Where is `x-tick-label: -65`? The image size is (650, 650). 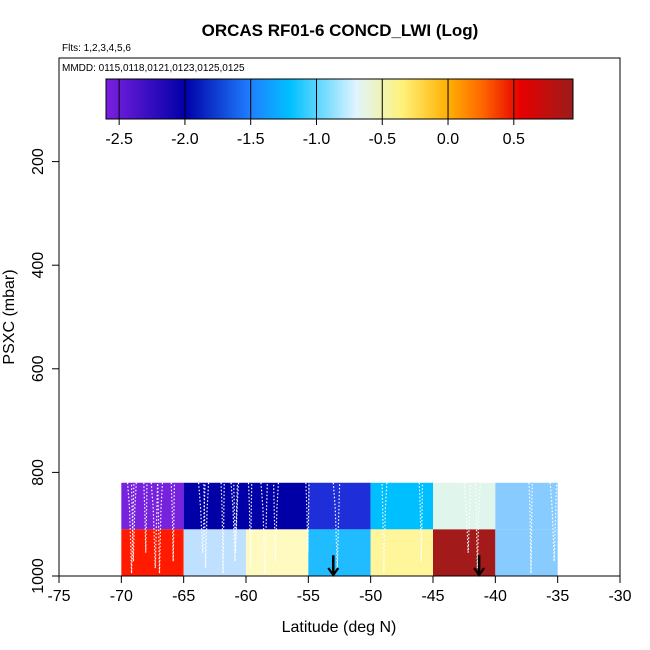 x-tick-label: -65 is located at coordinates (183, 596).